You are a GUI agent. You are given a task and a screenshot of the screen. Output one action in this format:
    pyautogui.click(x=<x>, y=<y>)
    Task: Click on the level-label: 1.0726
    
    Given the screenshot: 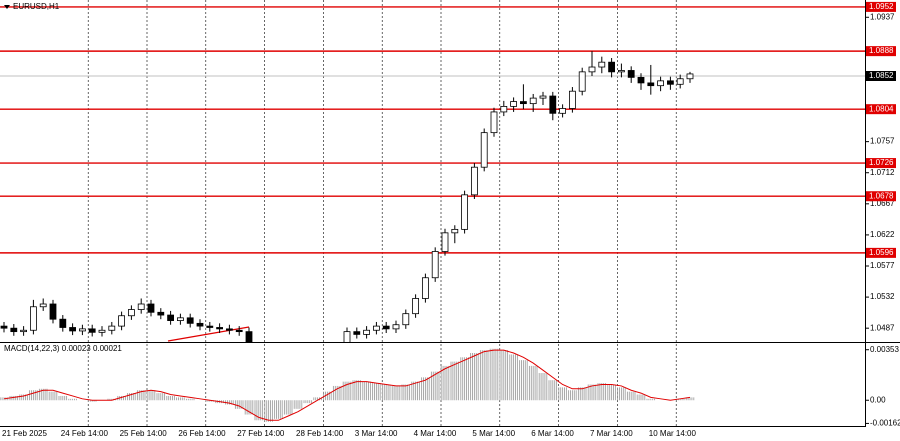 What is the action you would take?
    pyautogui.click(x=881, y=162)
    